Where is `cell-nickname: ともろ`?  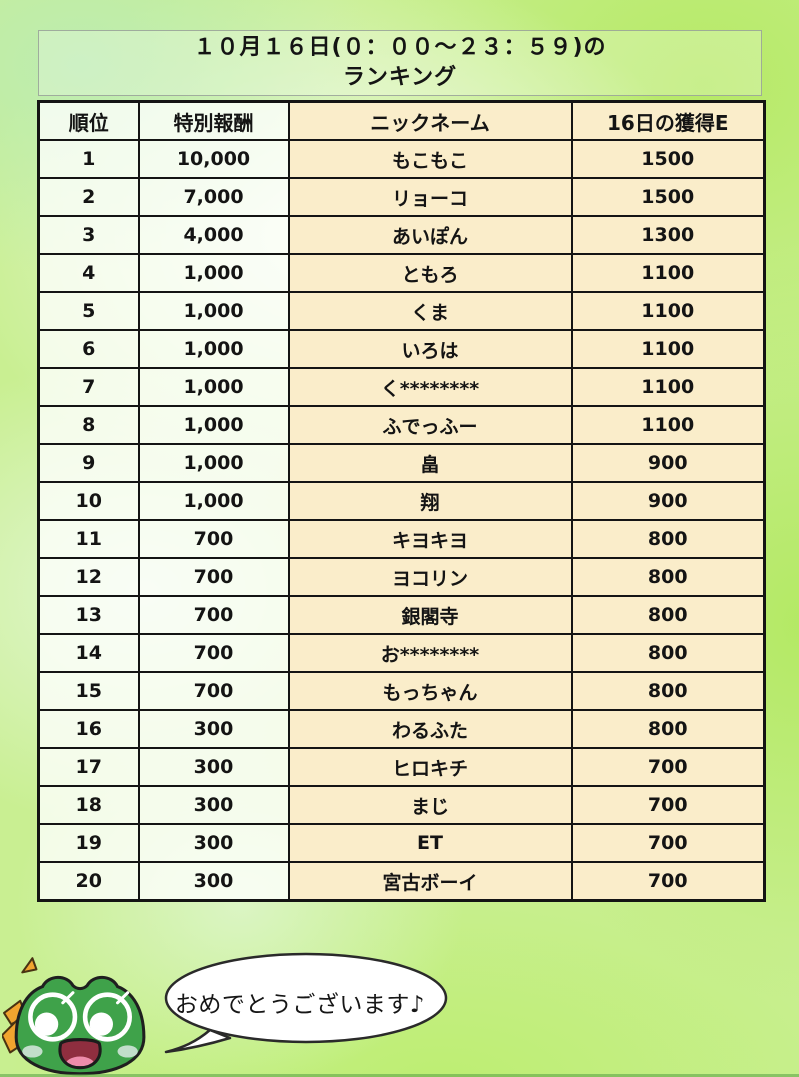
cell-nickname: ともろ is located at coordinates (430, 273).